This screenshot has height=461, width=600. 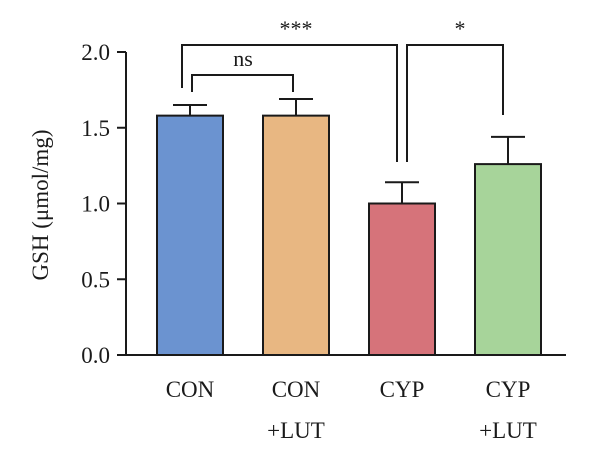 What do you see at coordinates (460, 28) in the screenshot?
I see `sig-cyp-cyplut-label: *` at bounding box center [460, 28].